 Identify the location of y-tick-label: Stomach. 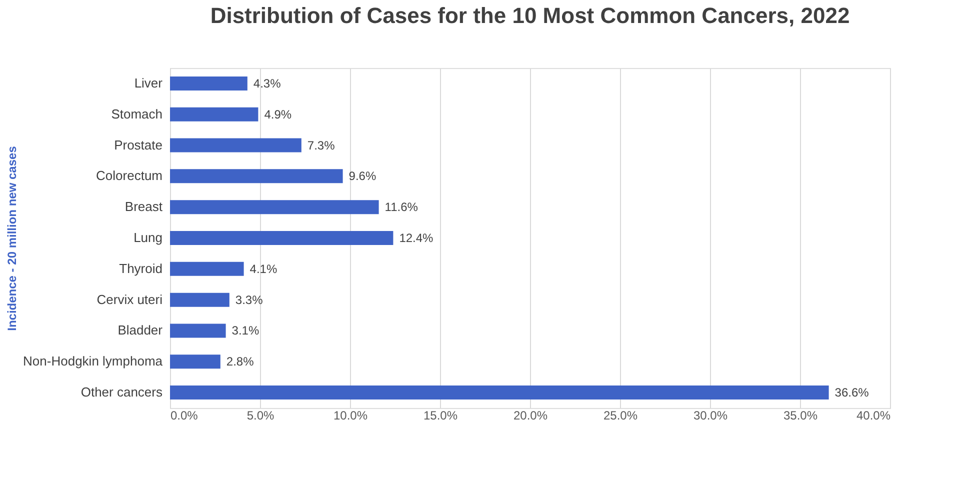
(136, 114).